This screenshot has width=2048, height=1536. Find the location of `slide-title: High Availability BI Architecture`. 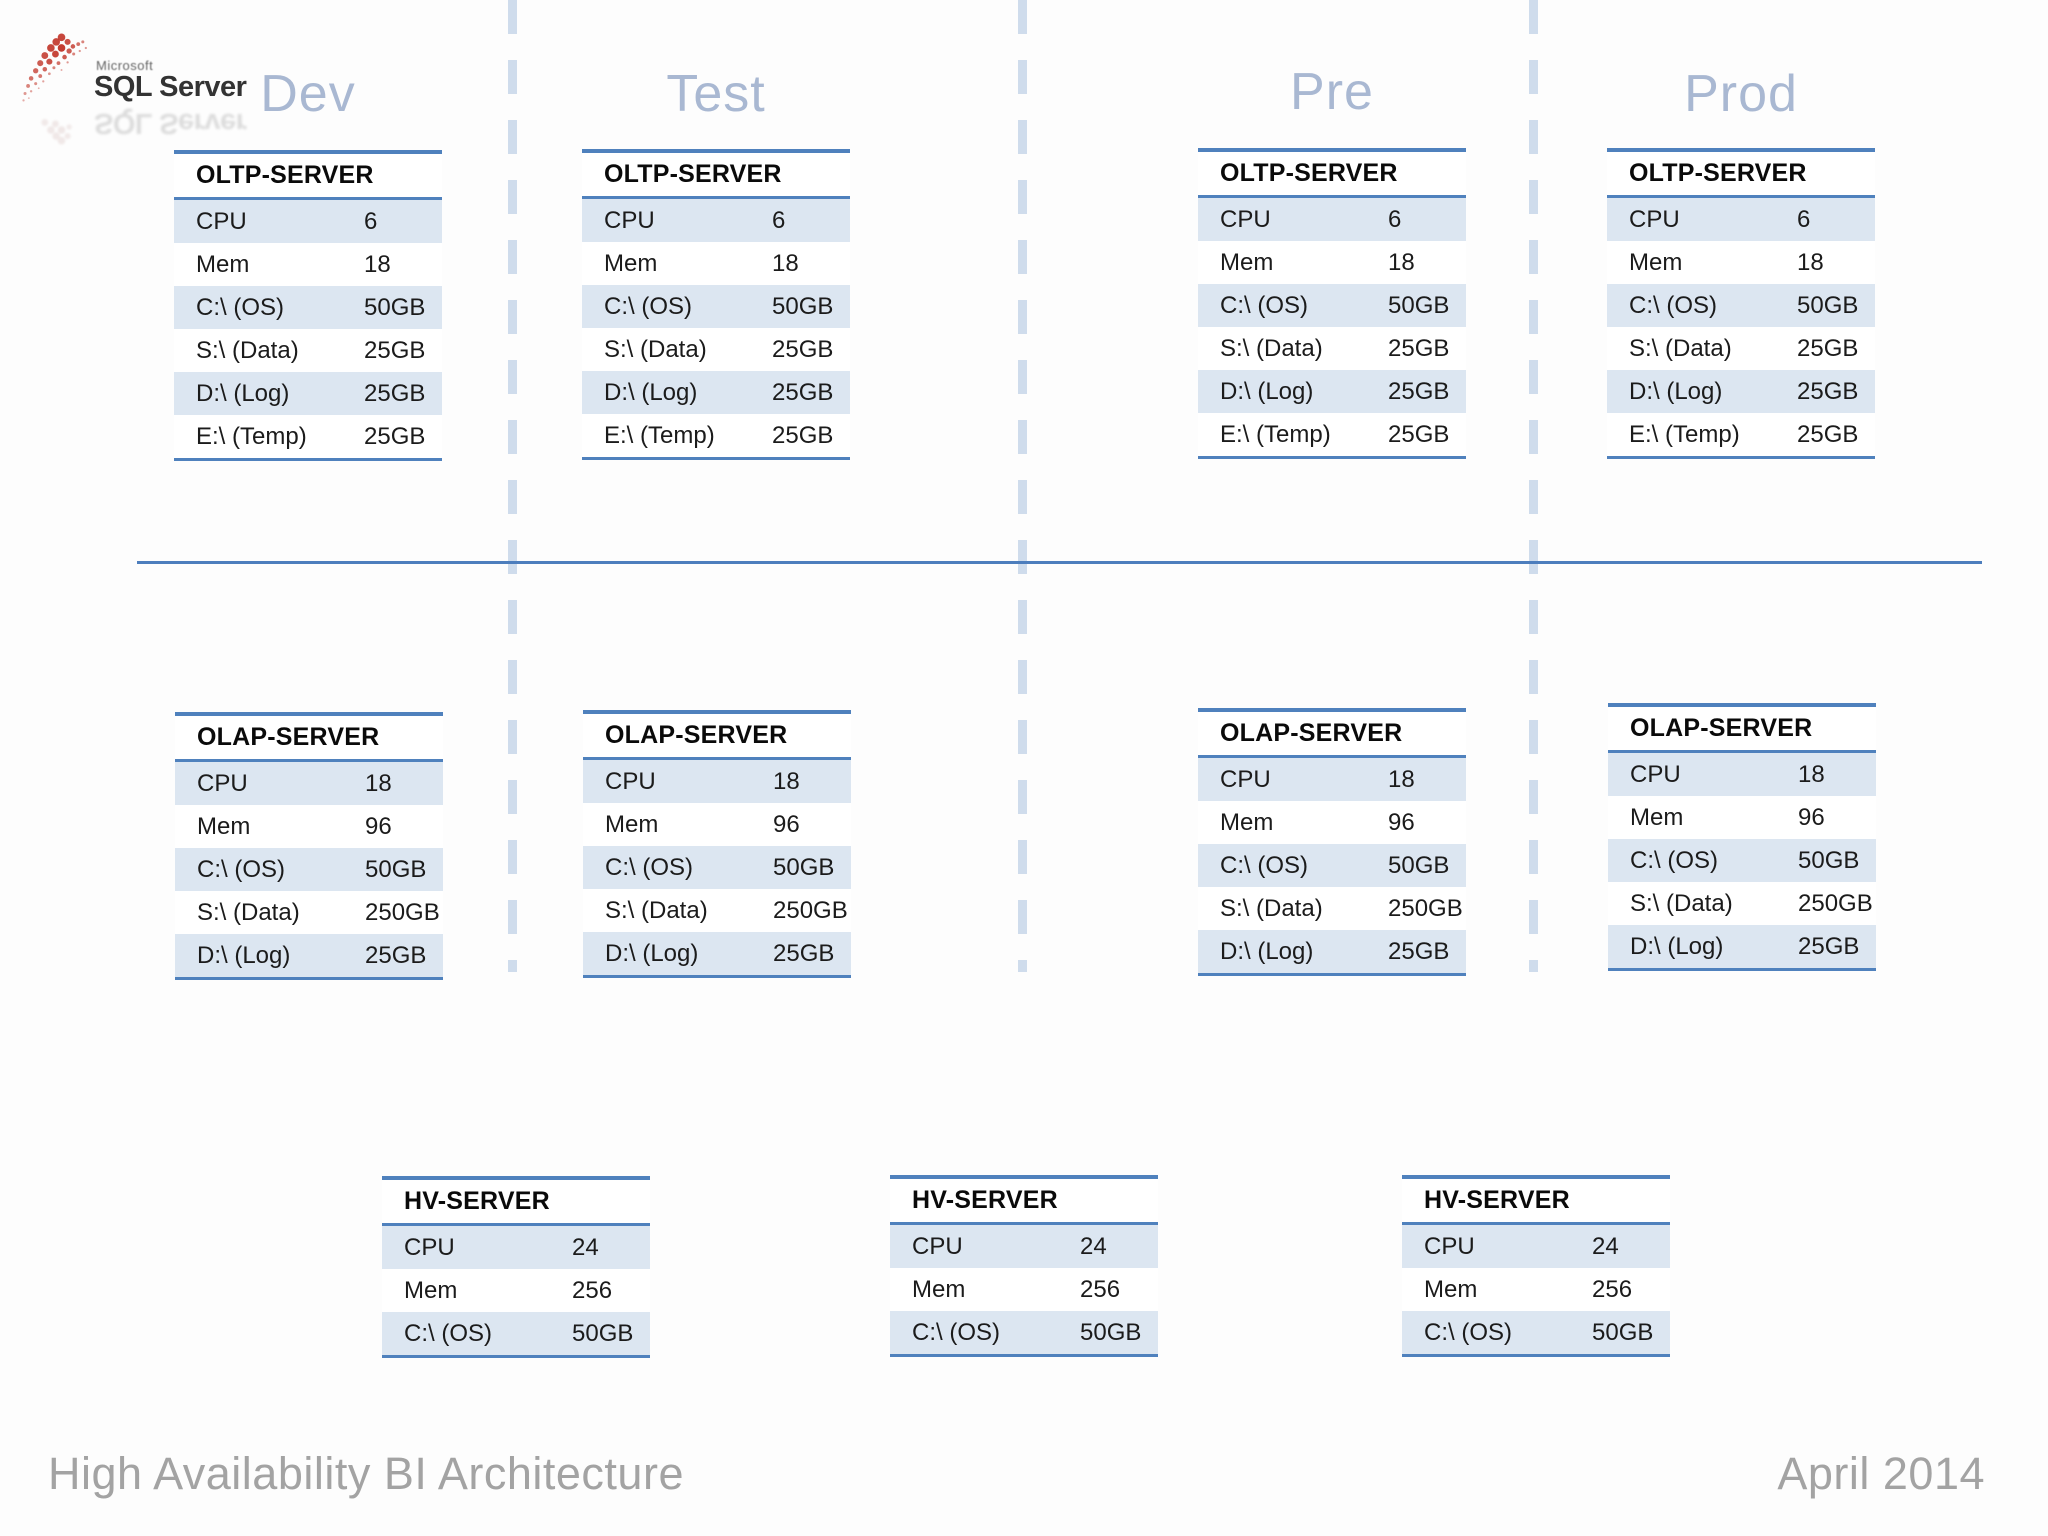

slide-title: High Availability BI Architecture is located at coordinates (366, 1473).